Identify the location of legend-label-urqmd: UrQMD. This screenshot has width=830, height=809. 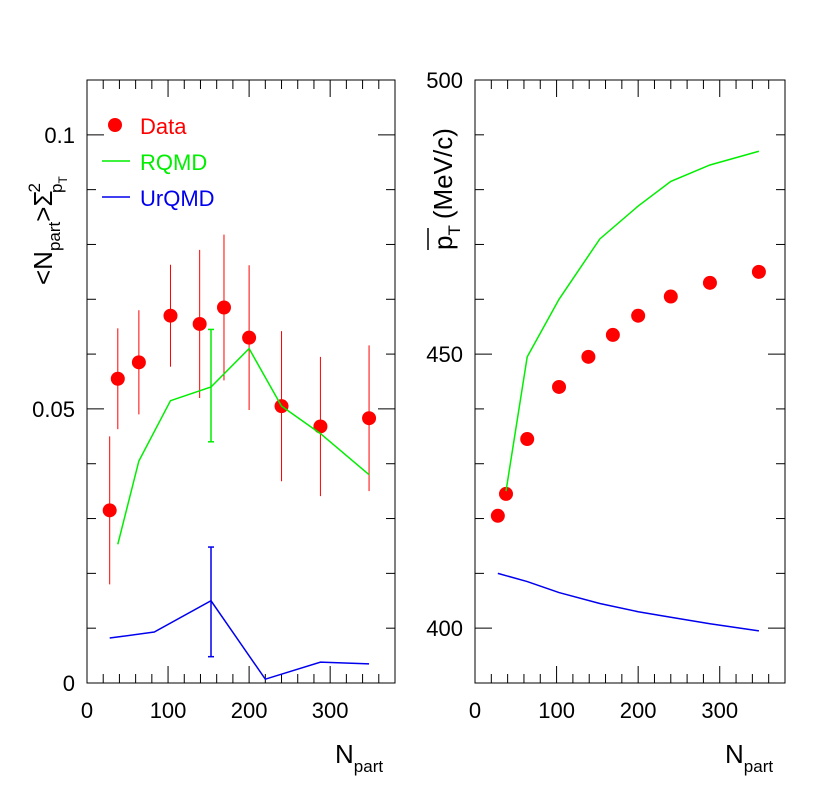
(177, 198).